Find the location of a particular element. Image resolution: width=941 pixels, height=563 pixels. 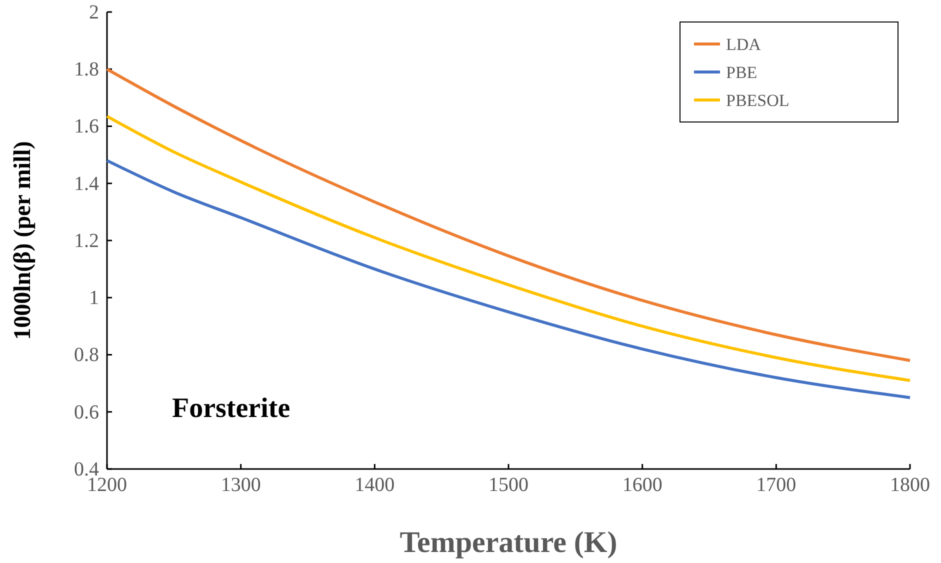

y-tick-label: 1.8 is located at coordinates (86, 69).